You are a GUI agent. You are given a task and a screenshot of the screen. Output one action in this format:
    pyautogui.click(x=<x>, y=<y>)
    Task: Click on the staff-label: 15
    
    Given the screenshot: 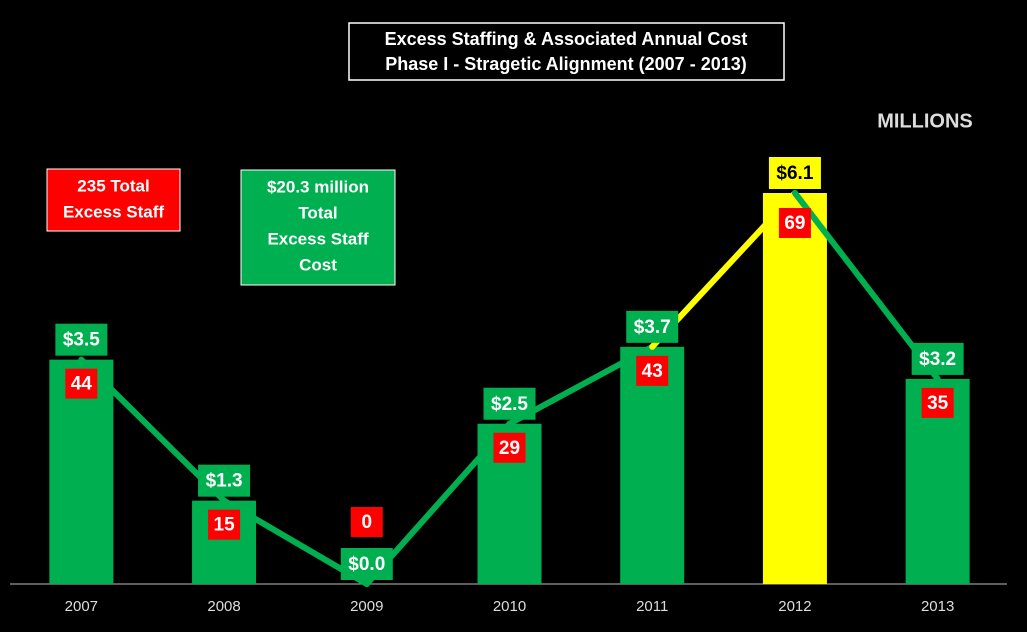 What is the action you would take?
    pyautogui.click(x=225, y=525)
    